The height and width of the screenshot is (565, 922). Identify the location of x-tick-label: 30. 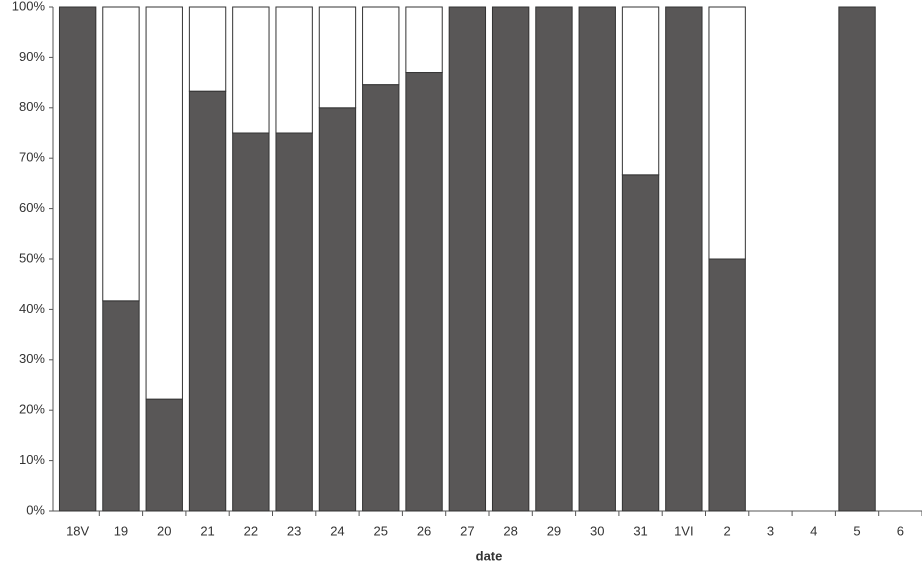
(597, 530).